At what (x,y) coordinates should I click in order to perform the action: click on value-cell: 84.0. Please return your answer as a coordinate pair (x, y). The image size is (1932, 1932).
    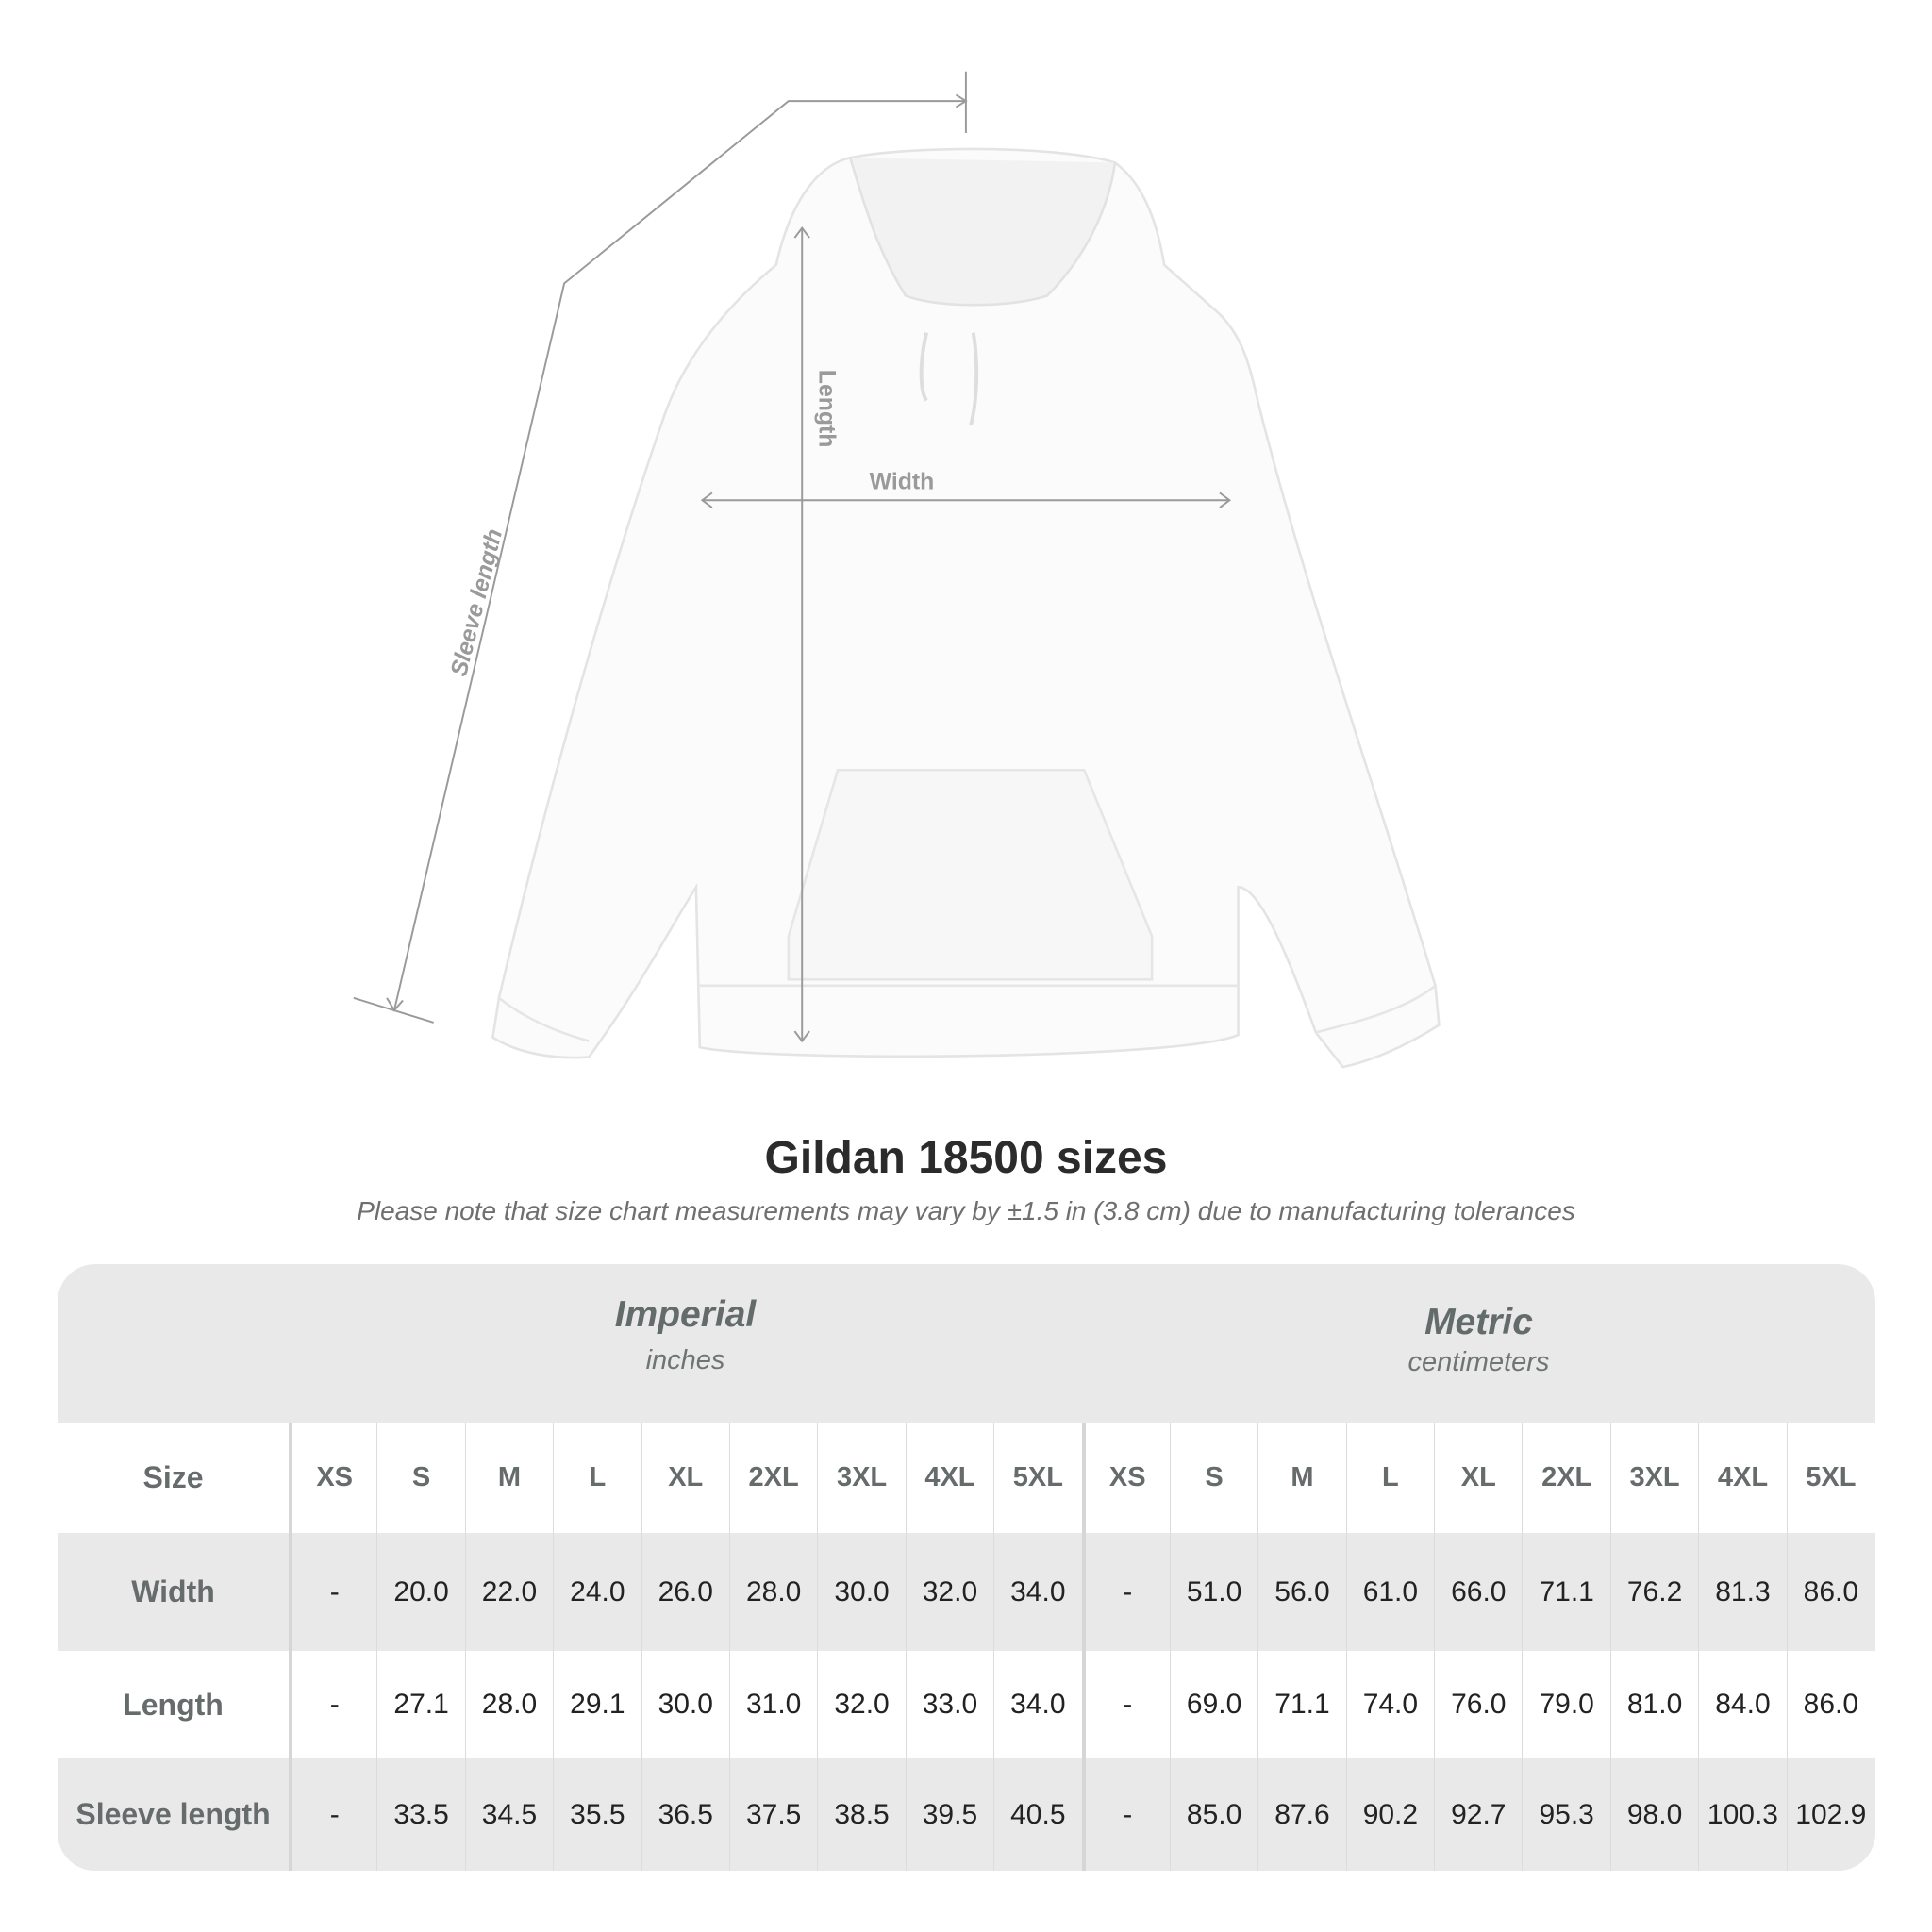
    Looking at the image, I should click on (1742, 1704).